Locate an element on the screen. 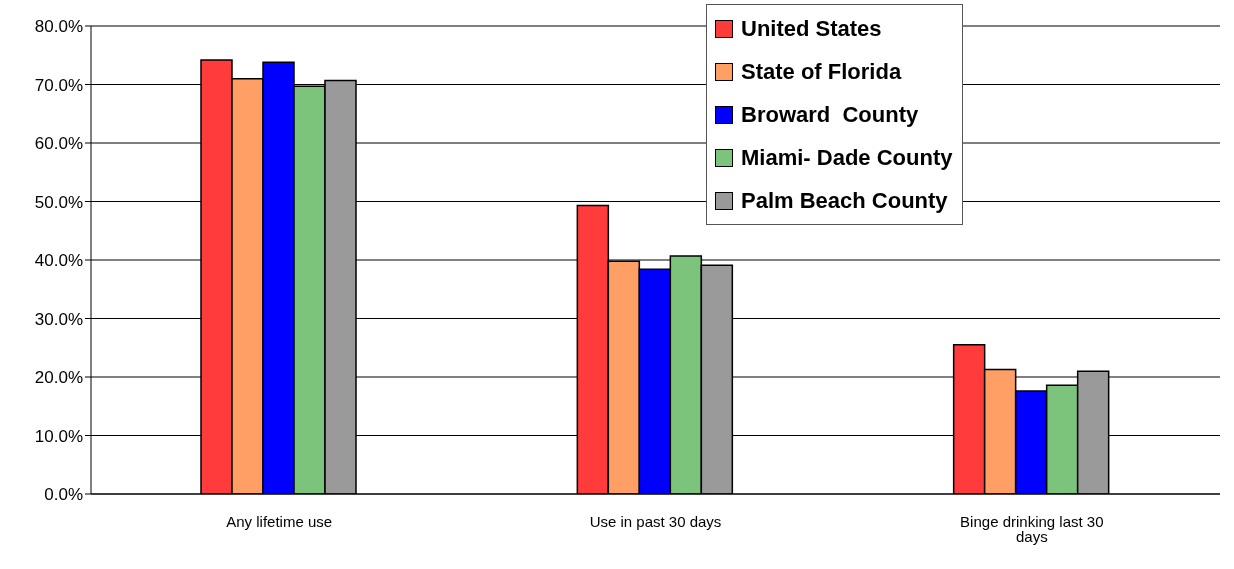 This screenshot has width=1234, height=569. legend-label: United States is located at coordinates (811, 28).